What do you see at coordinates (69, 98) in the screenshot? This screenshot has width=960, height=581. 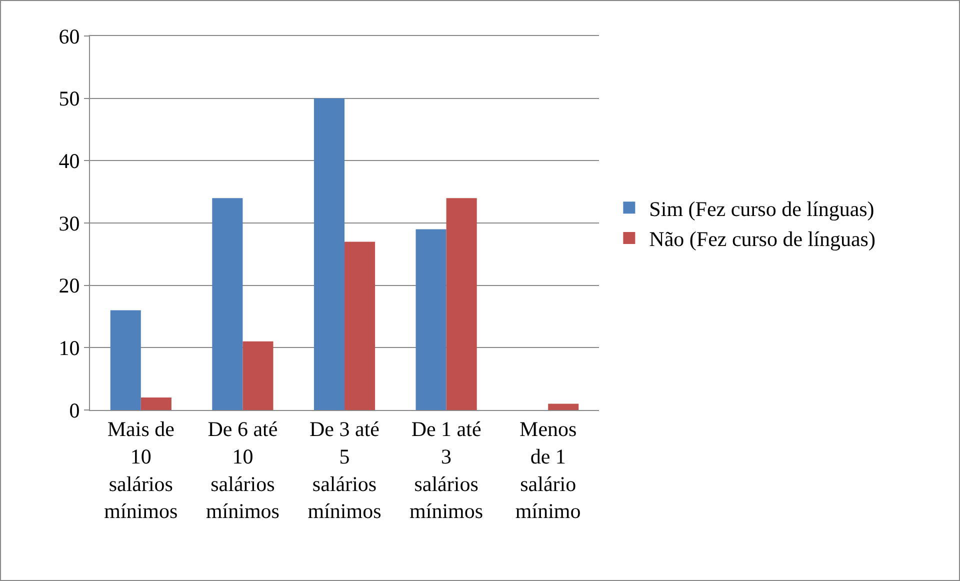 I see `y-tick-label: 50` at bounding box center [69, 98].